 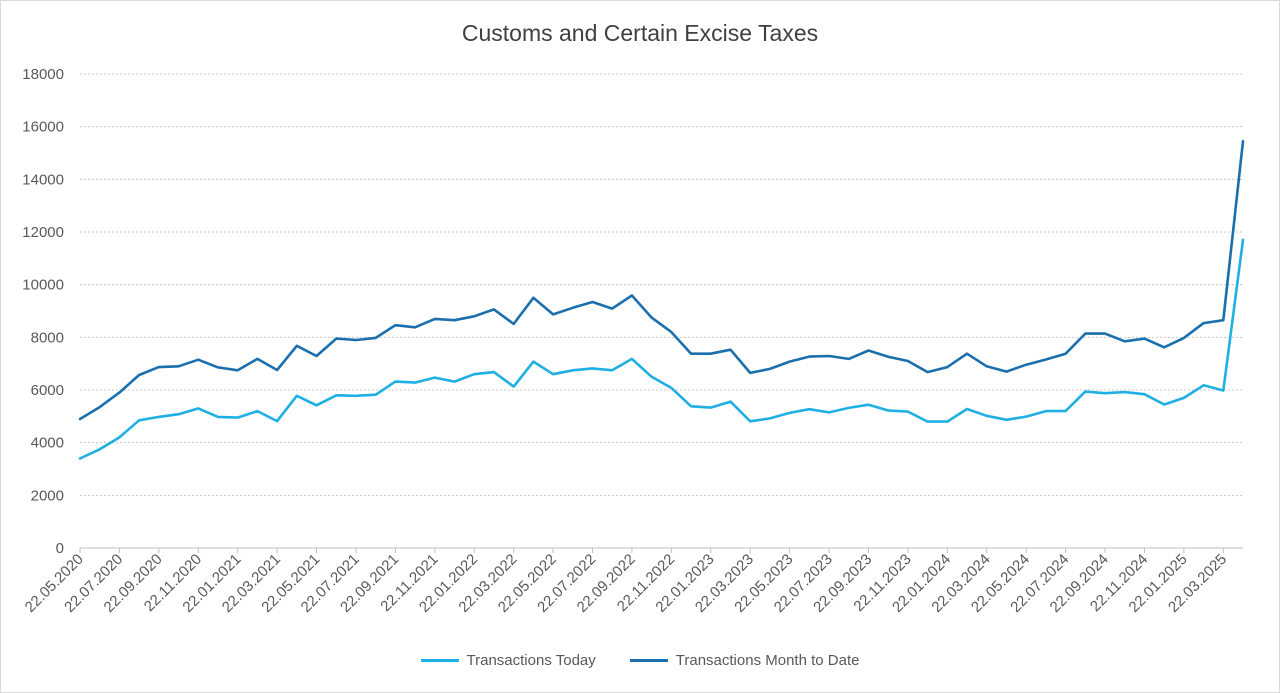 What do you see at coordinates (43, 179) in the screenshot?
I see `y-tick-label: 14000` at bounding box center [43, 179].